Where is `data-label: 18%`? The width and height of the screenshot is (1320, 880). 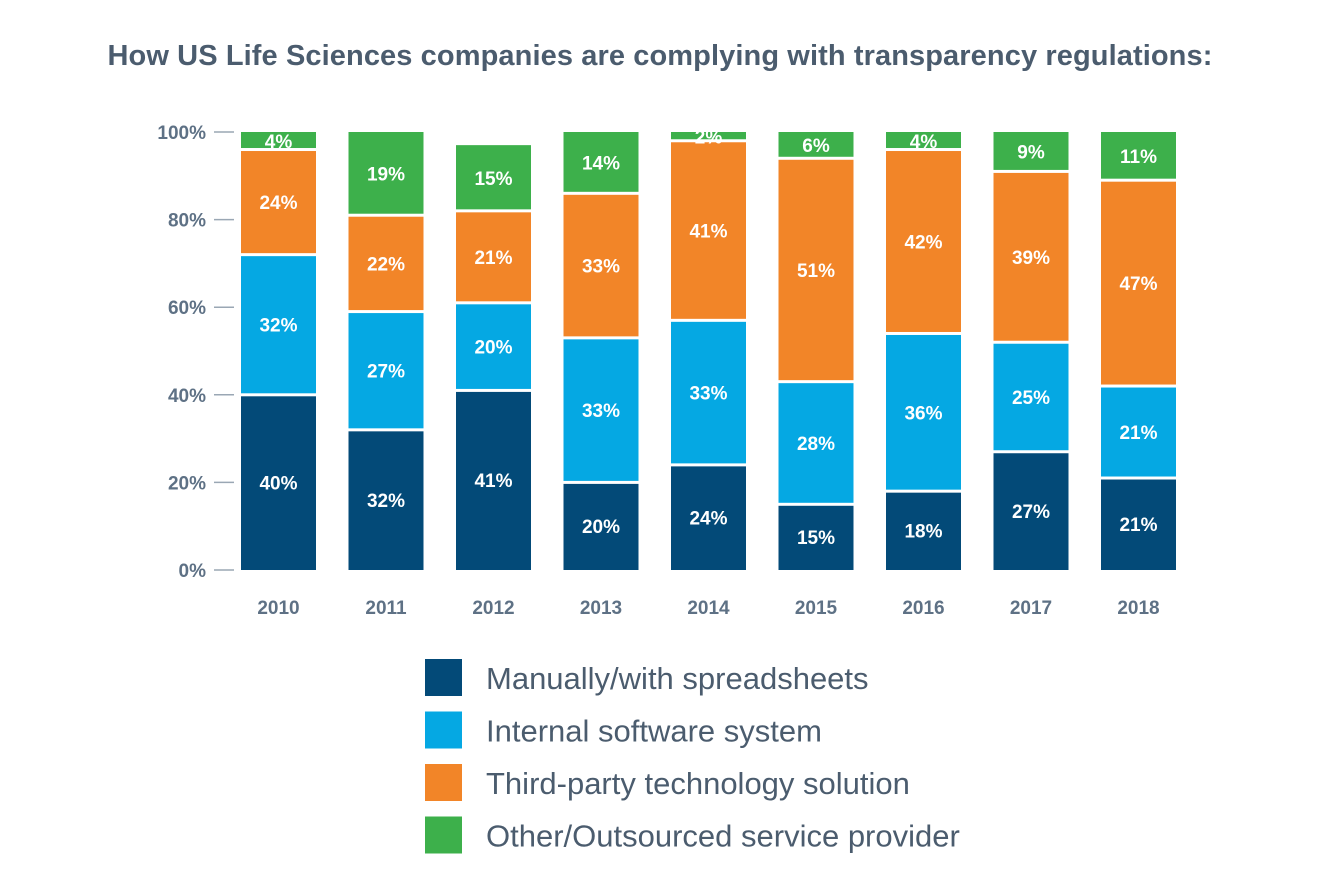
data-label: 18% is located at coordinates (923, 532).